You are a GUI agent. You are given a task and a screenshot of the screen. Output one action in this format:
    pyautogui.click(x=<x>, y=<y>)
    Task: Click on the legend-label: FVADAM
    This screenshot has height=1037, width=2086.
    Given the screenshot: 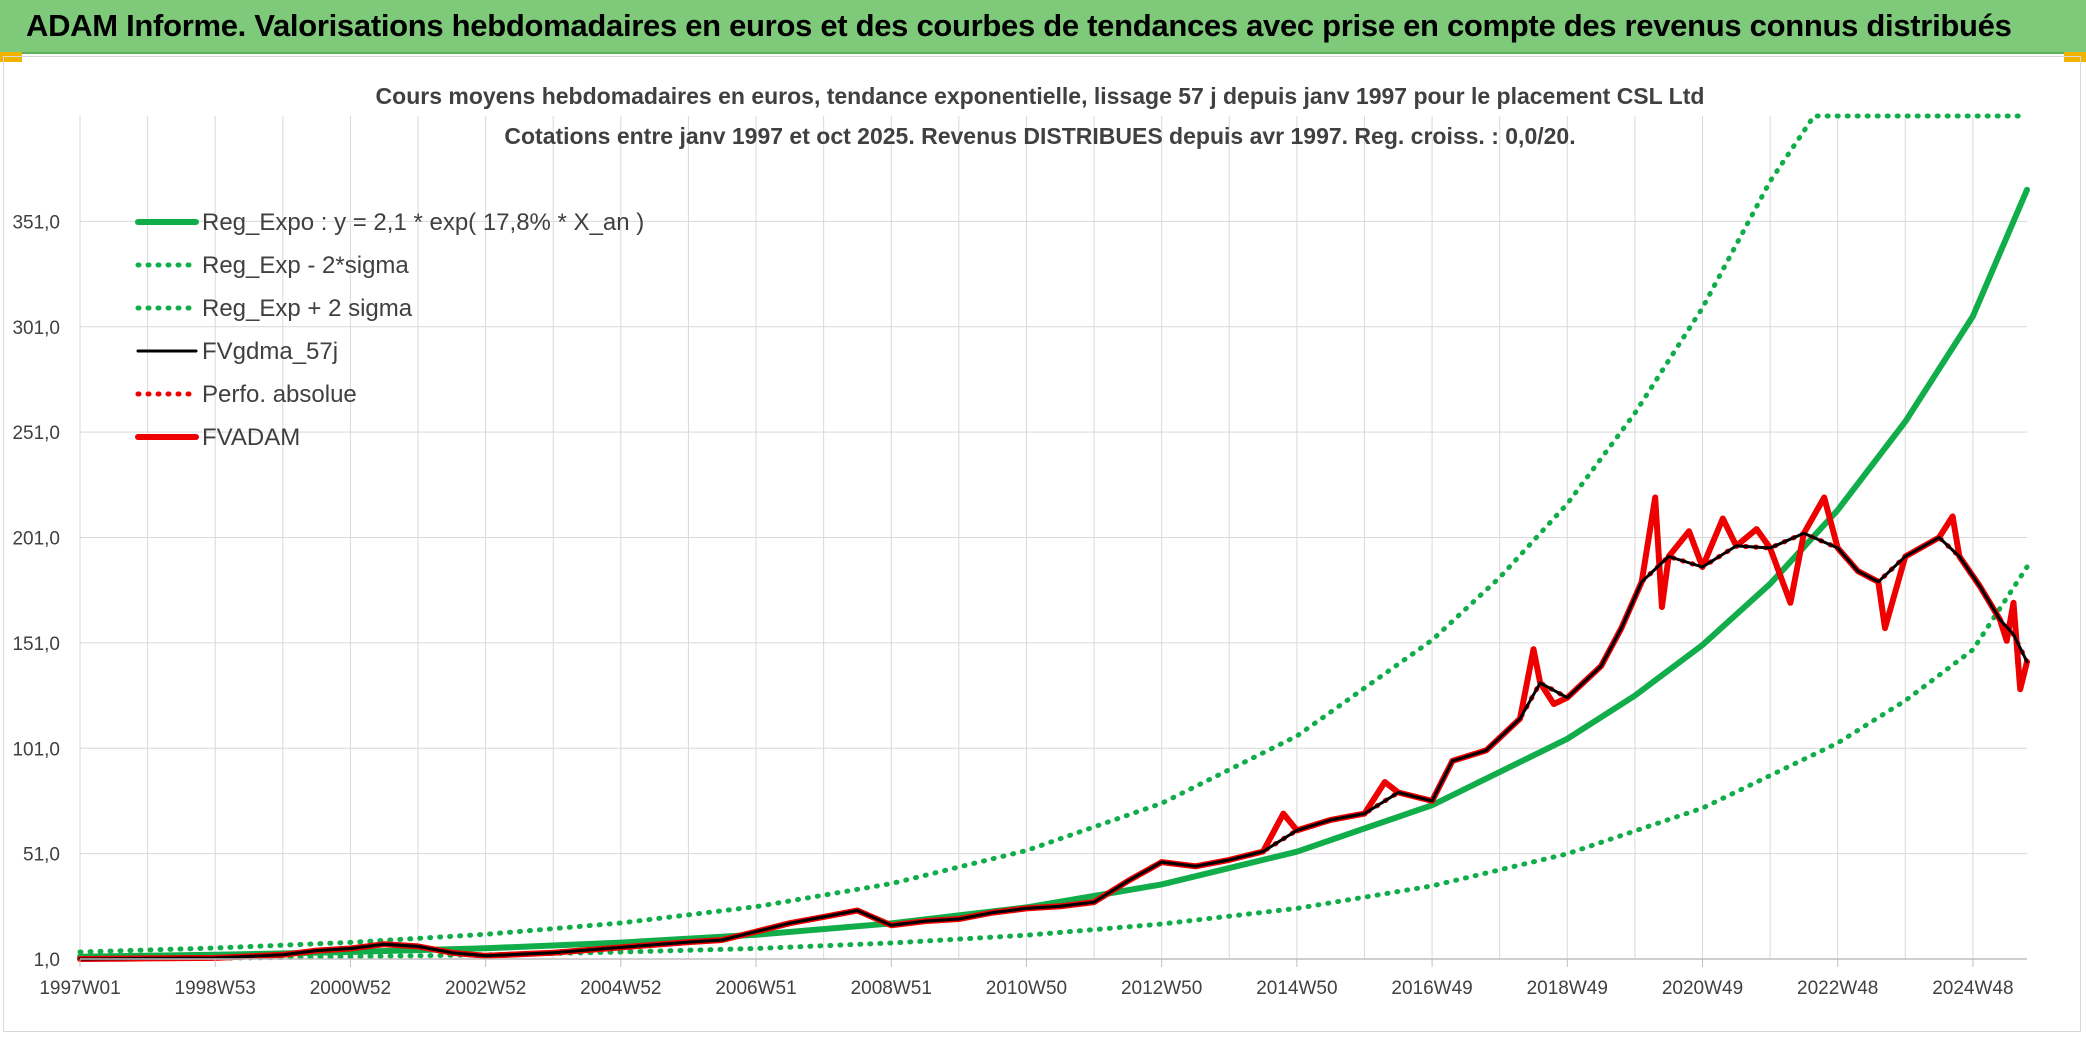 What is the action you would take?
    pyautogui.click(x=251, y=437)
    